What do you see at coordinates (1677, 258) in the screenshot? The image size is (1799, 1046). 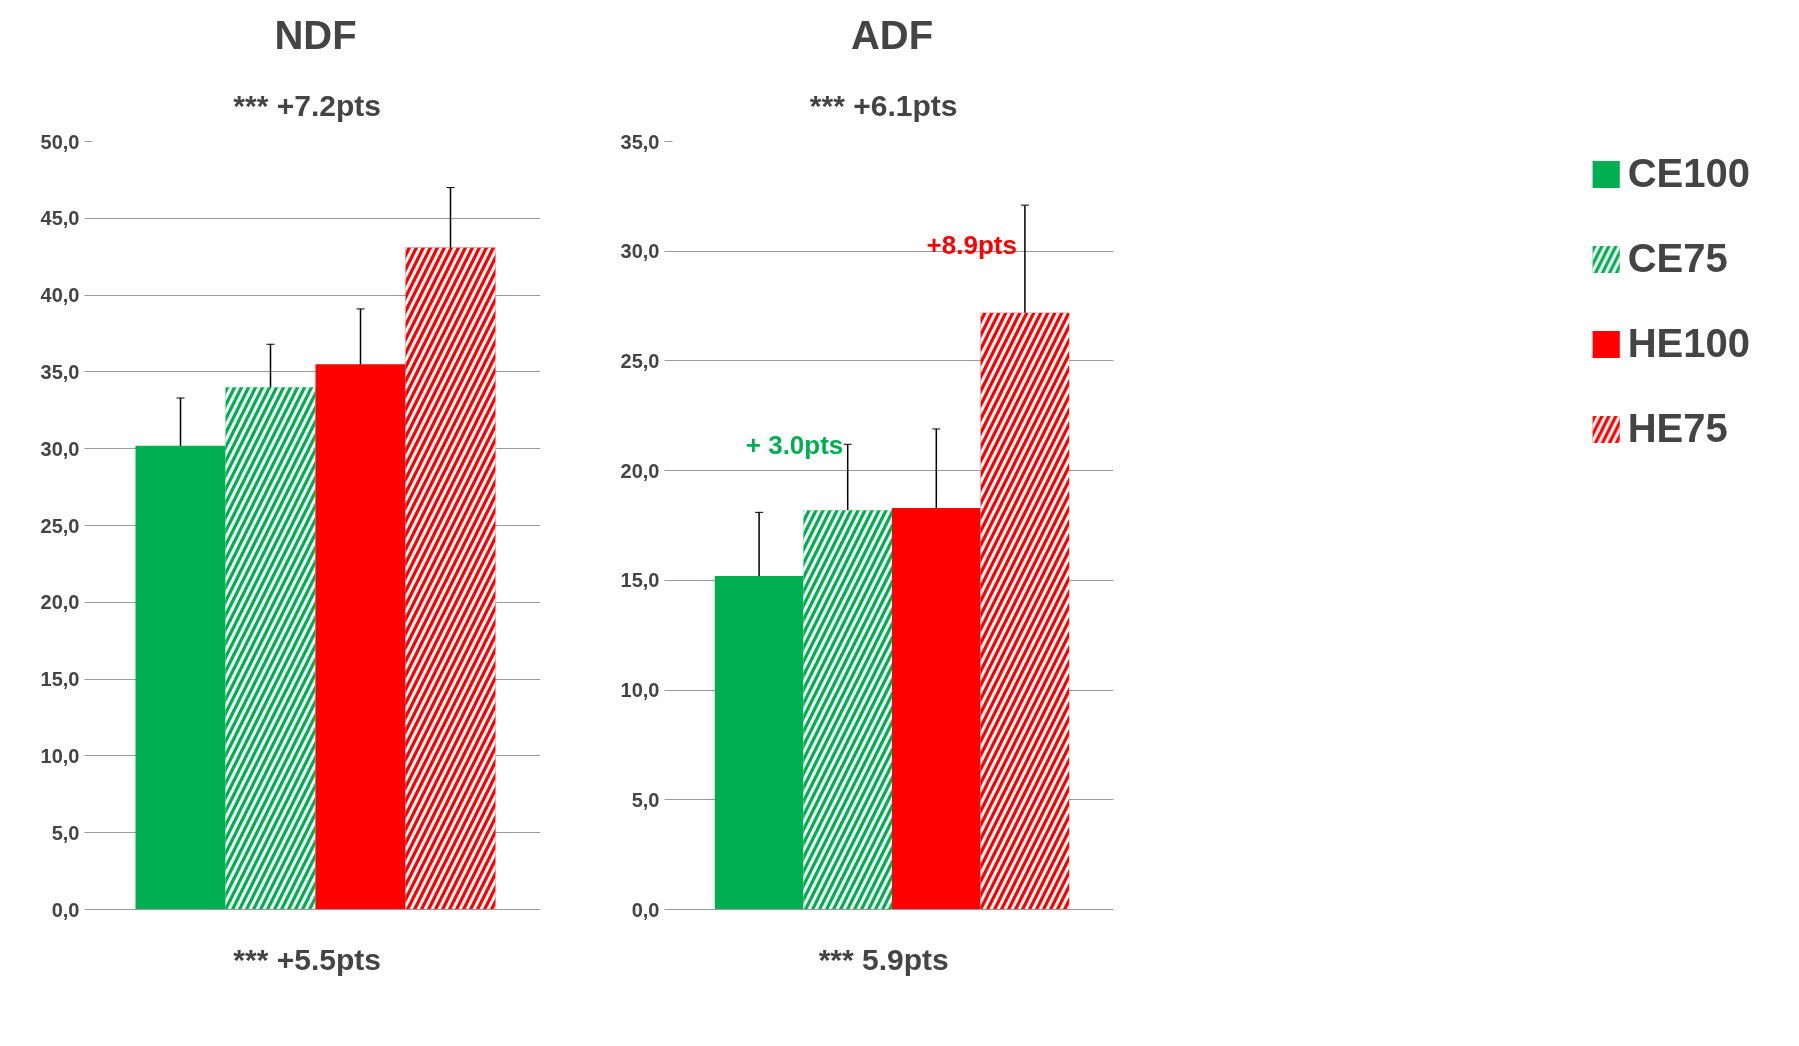 I see `legend-label: CE75` at bounding box center [1677, 258].